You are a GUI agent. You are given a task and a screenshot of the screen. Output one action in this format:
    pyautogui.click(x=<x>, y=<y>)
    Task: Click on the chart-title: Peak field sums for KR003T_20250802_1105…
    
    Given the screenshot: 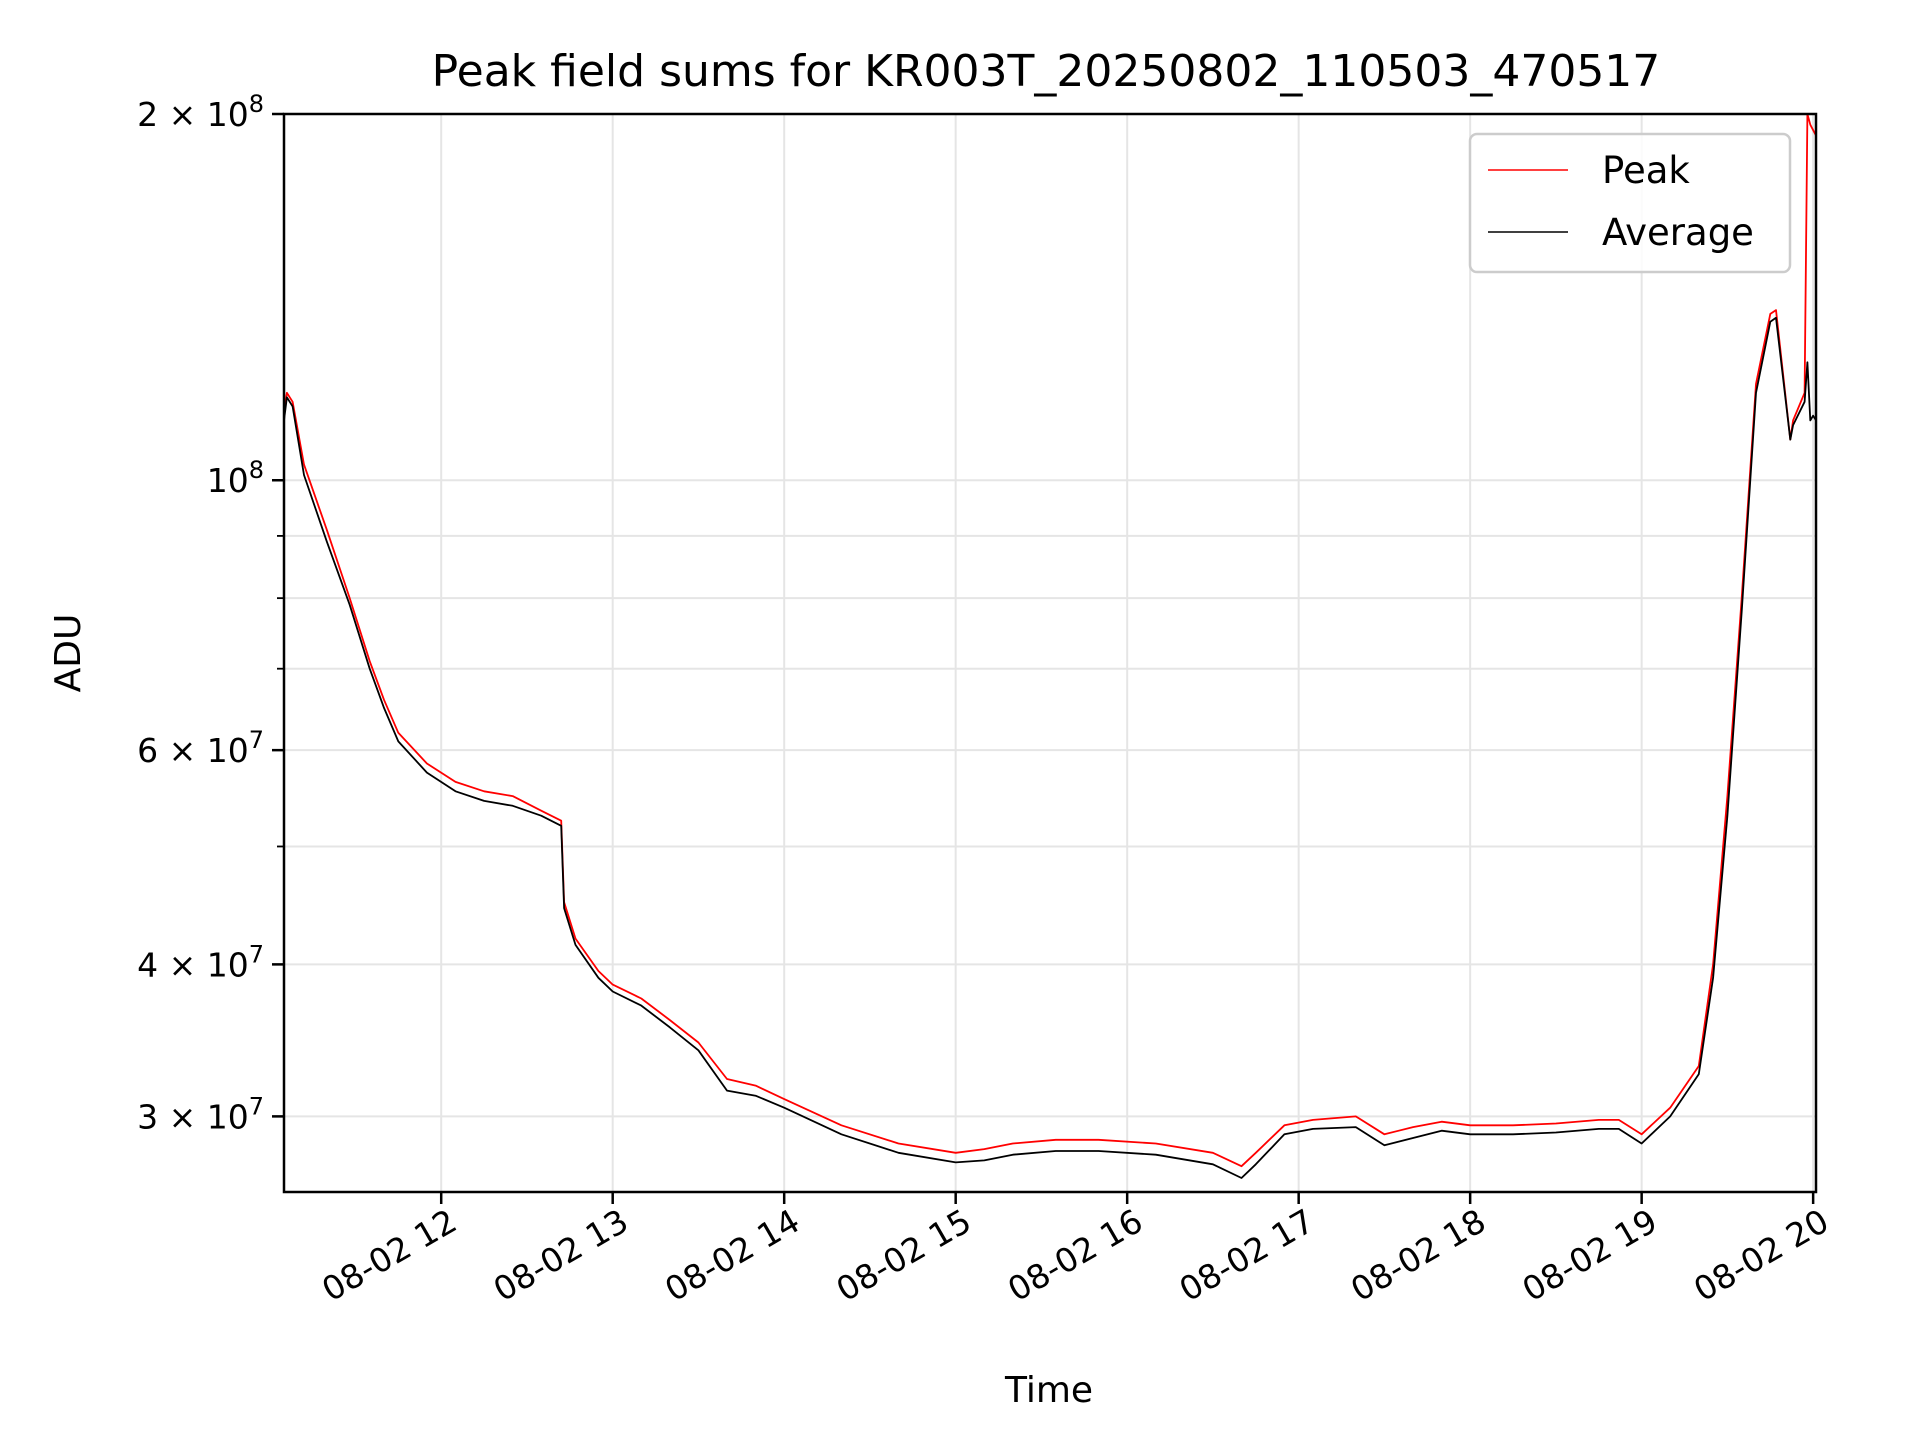 What is the action you would take?
    pyautogui.click(x=1046, y=71)
    